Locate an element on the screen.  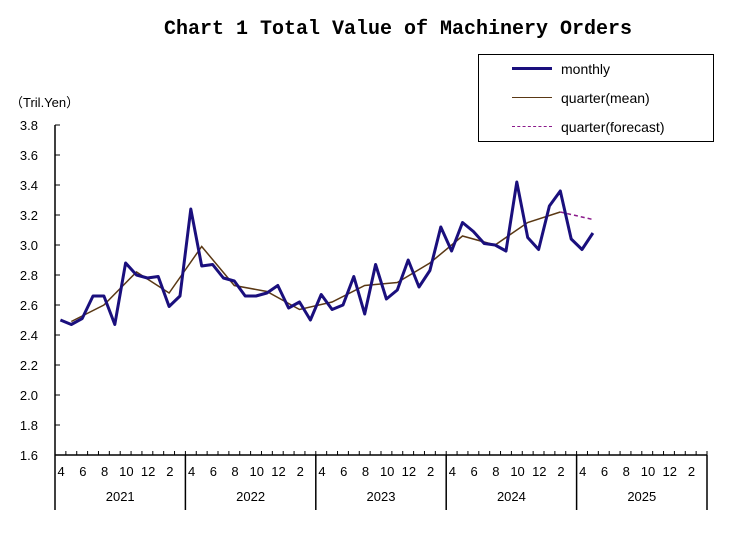
y-tick-label: 2.8 is located at coordinates (29, 275).